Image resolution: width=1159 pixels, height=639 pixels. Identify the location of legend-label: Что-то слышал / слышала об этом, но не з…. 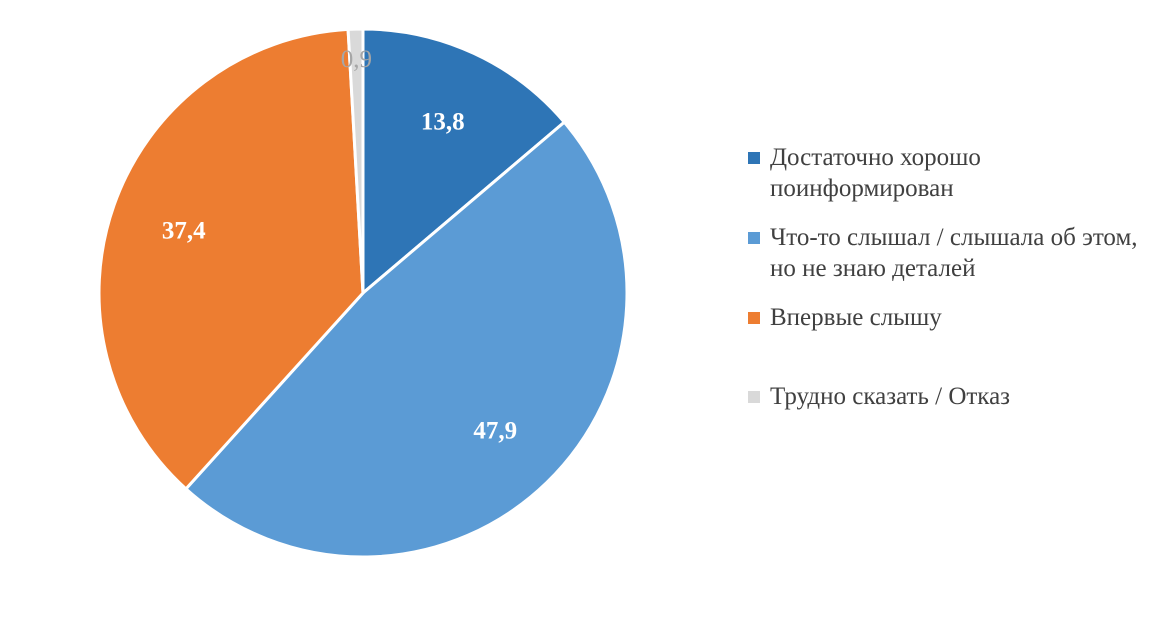
(954, 253).